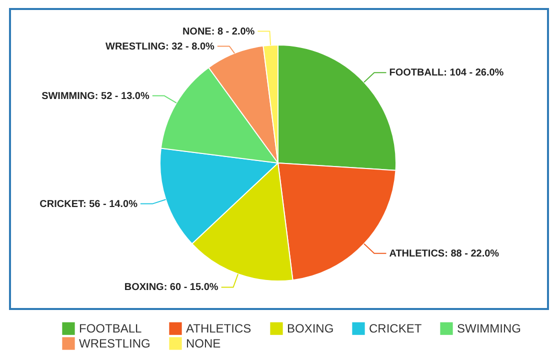 This screenshot has height=356, width=560. I want to click on legend-label: NONE, so click(203, 343).